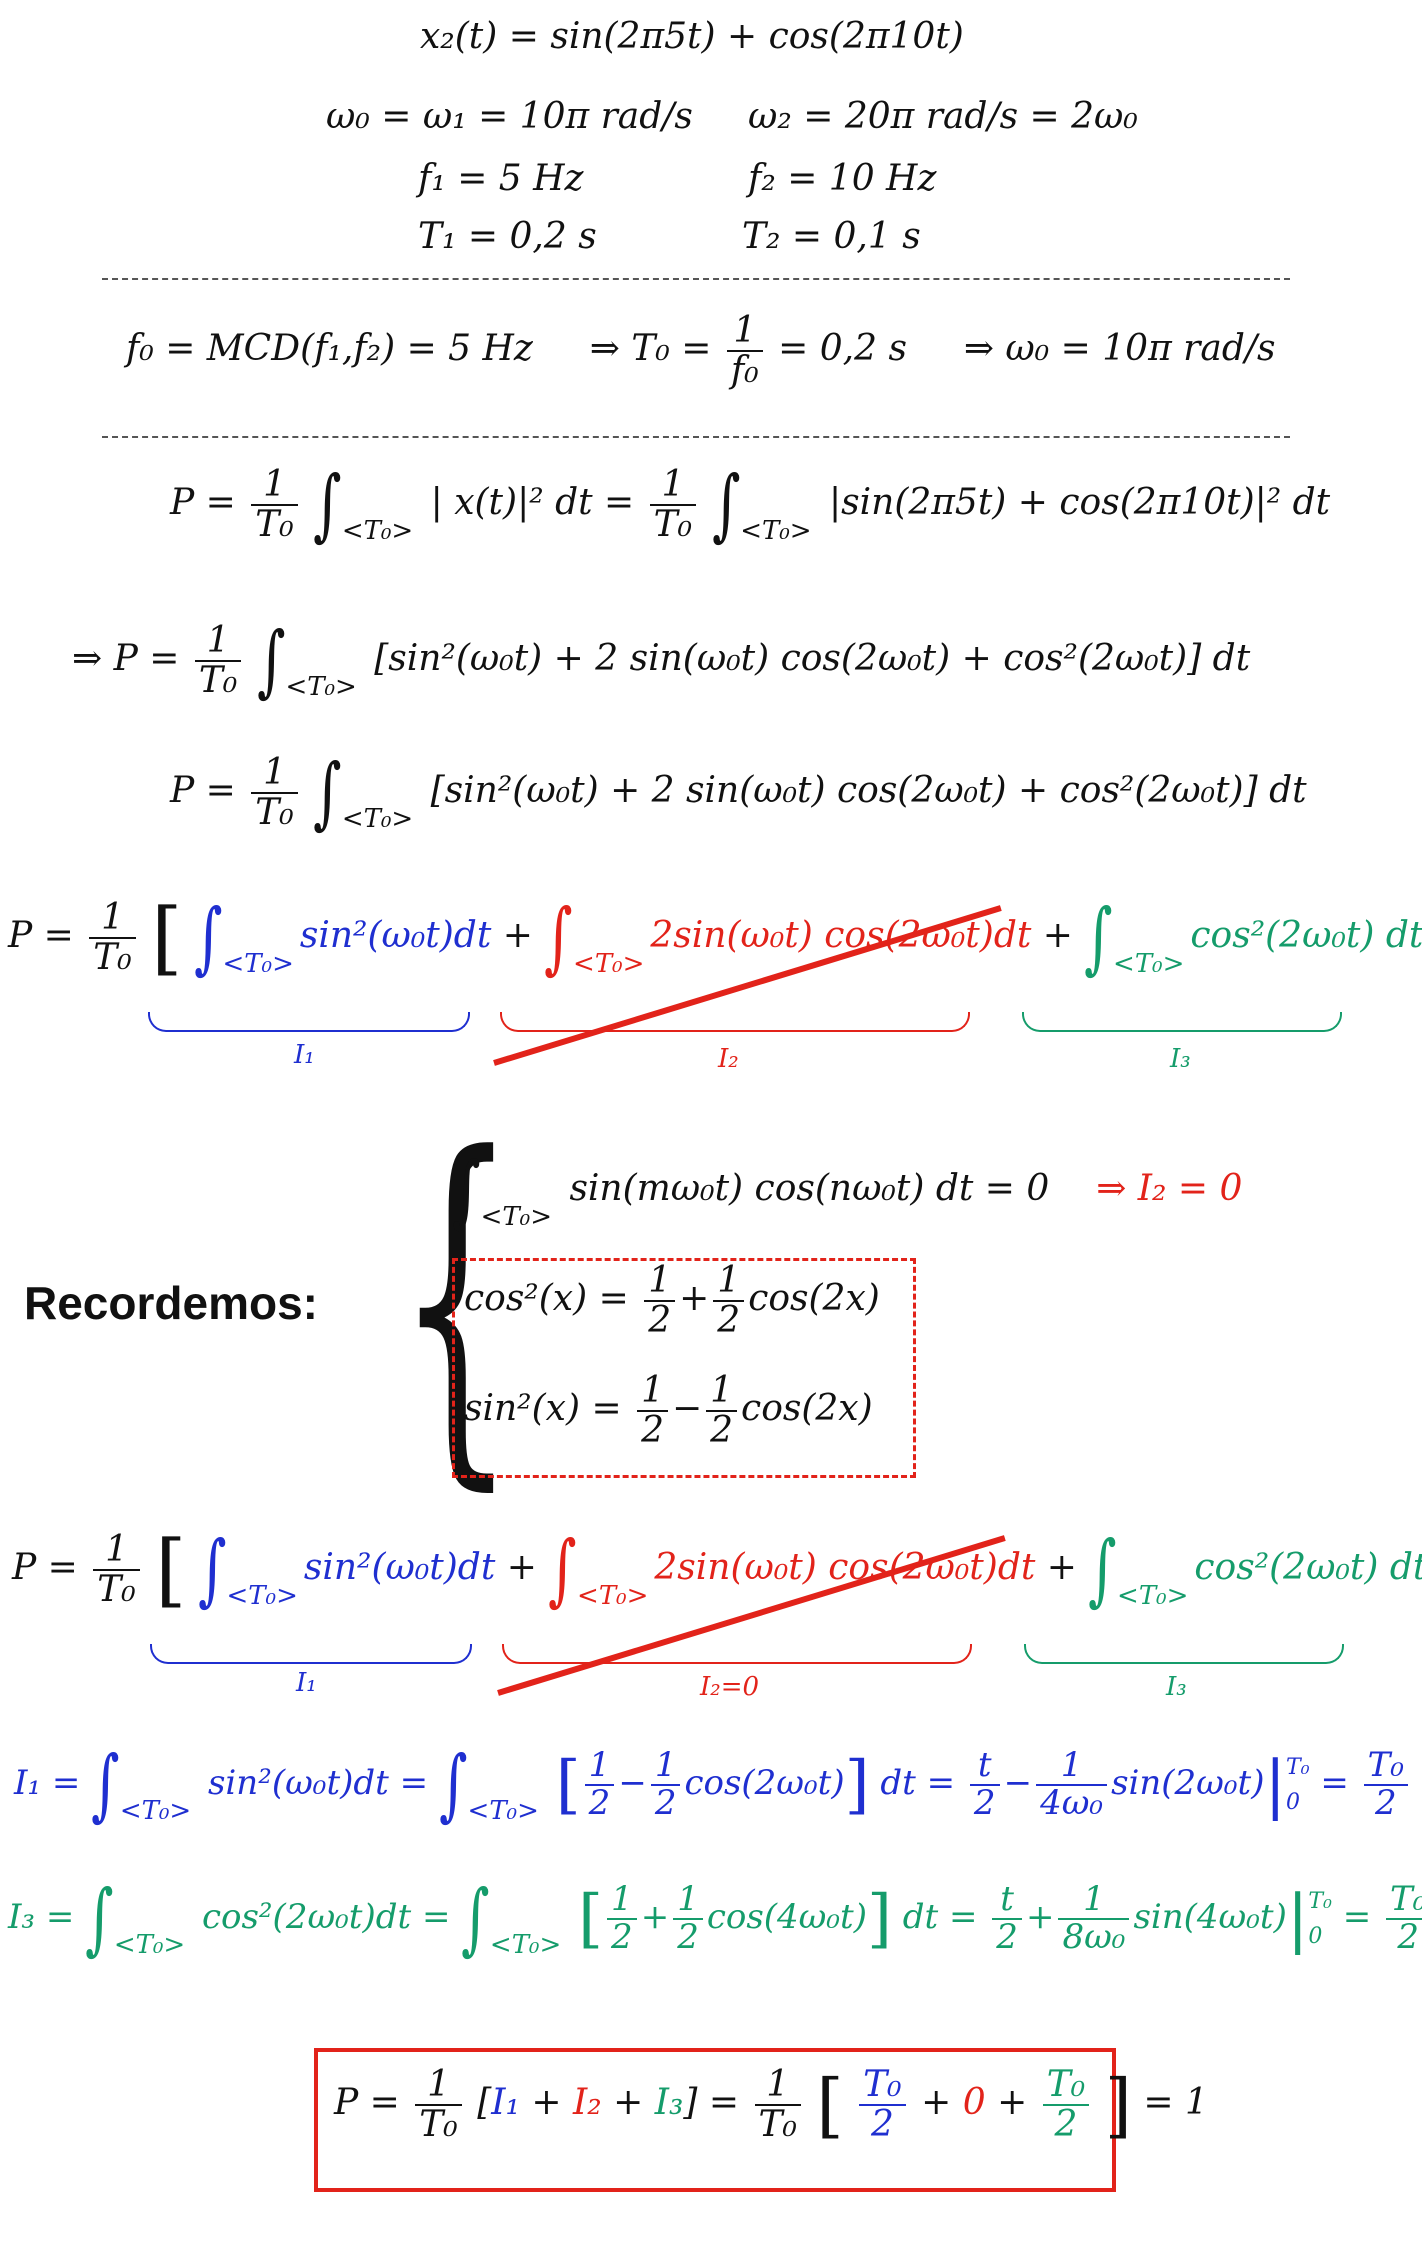  Describe the element at coordinates (304, 1055) in the screenshot. I see `label-I1-1: I₁` at that location.